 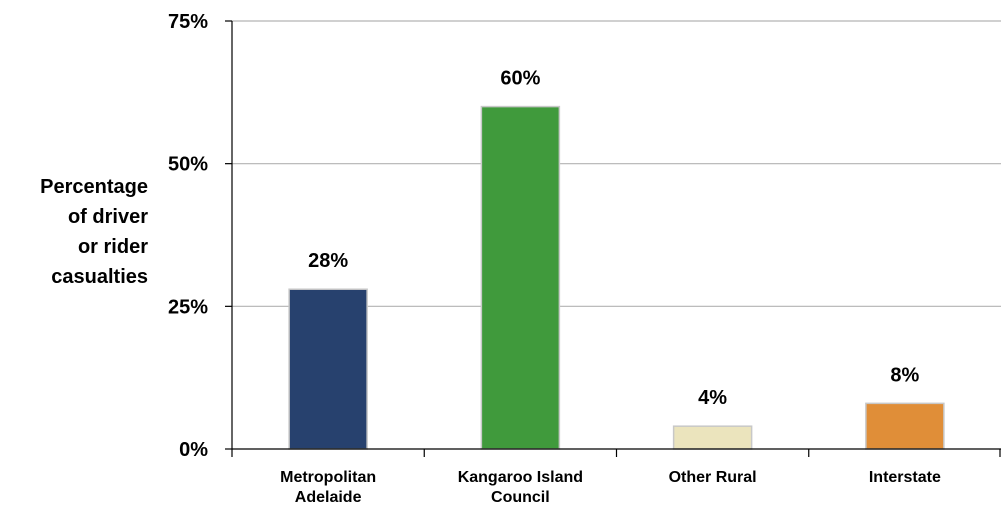 I want to click on y-tick-label: 25%, so click(x=188, y=307).